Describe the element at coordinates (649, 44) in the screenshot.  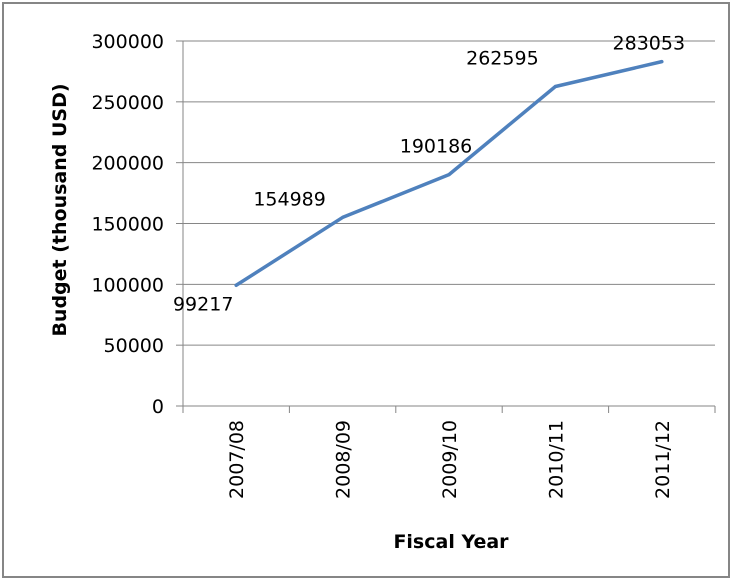
I see `data-label: 283053` at that location.